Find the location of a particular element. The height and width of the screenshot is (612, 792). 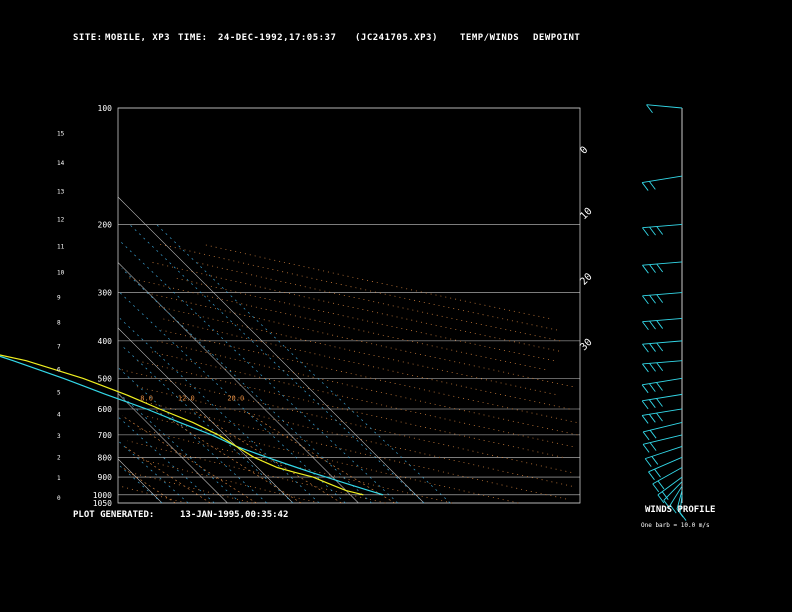

site-label: SITE: is located at coordinates (88, 38).